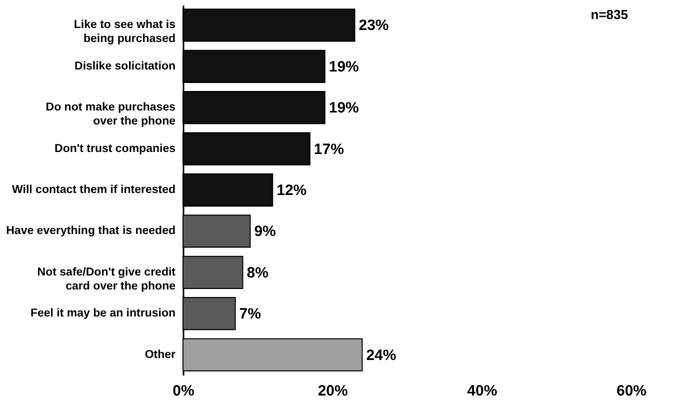 The height and width of the screenshot is (415, 696). Describe the element at coordinates (125, 66) in the screenshot. I see `y-tick-label: Dislike solicitation` at that location.